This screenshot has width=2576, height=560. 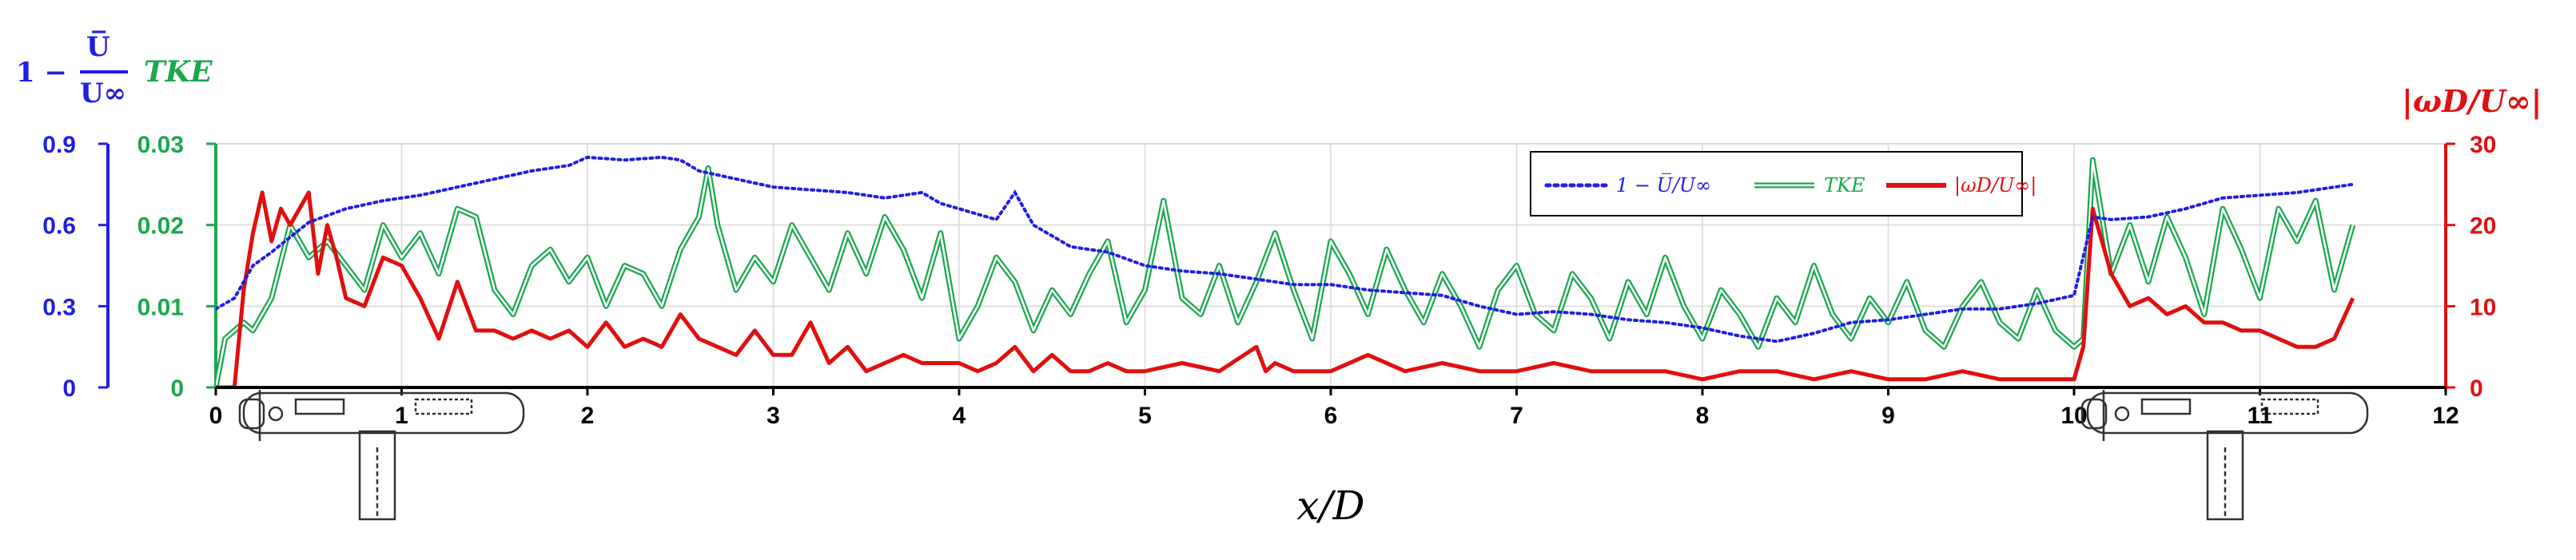 I want to click on x-tick-label: 11, so click(x=2260, y=416).